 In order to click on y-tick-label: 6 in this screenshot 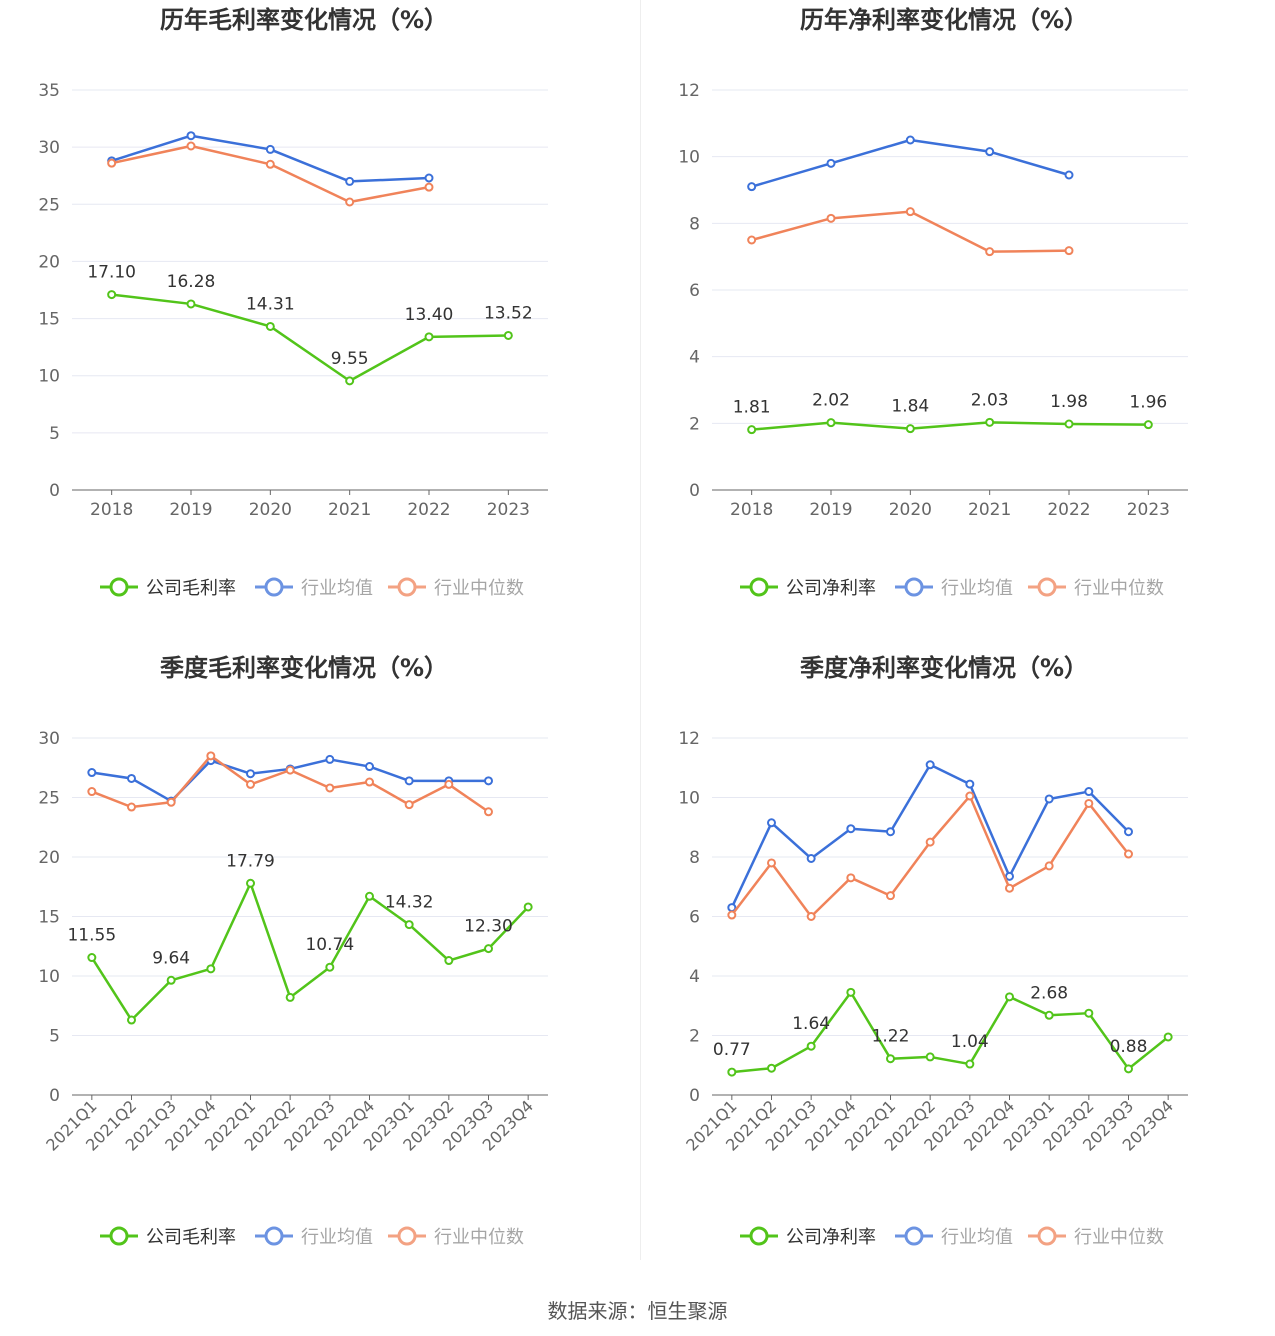, I will do `click(694, 291)`.